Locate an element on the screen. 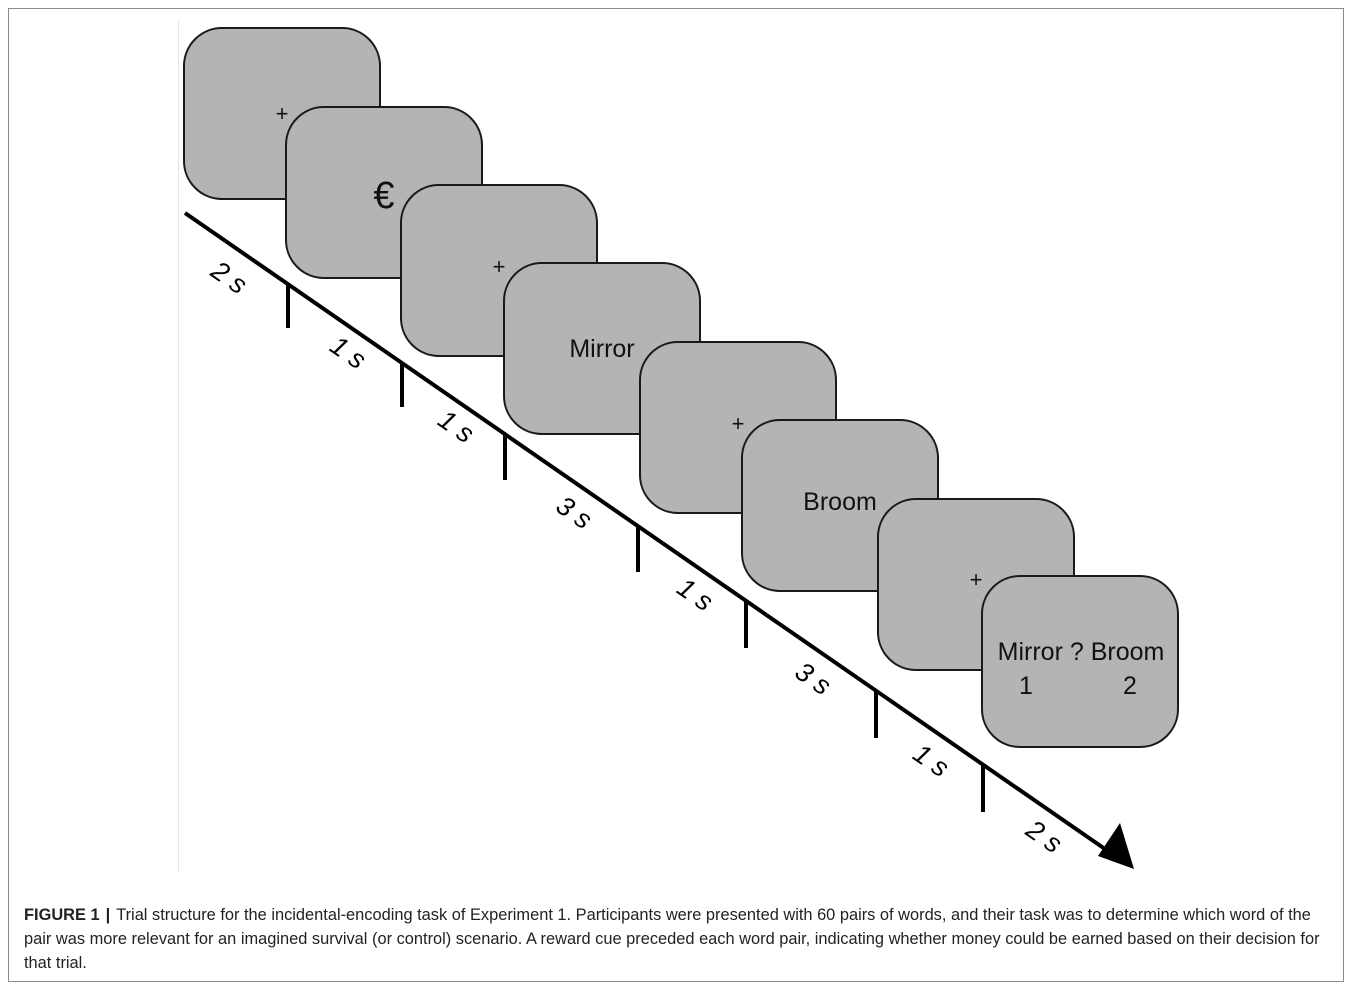 Image resolution: width=1354 pixels, height=989 pixels. figure-label: FIGURE 1 is located at coordinates (62, 915).